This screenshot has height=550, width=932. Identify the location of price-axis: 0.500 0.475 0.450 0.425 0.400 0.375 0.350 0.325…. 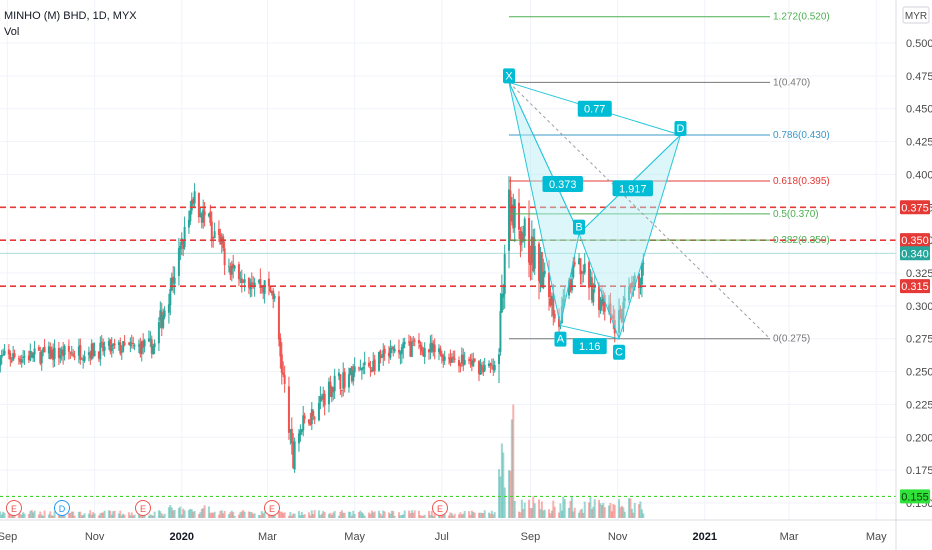
(913, 275).